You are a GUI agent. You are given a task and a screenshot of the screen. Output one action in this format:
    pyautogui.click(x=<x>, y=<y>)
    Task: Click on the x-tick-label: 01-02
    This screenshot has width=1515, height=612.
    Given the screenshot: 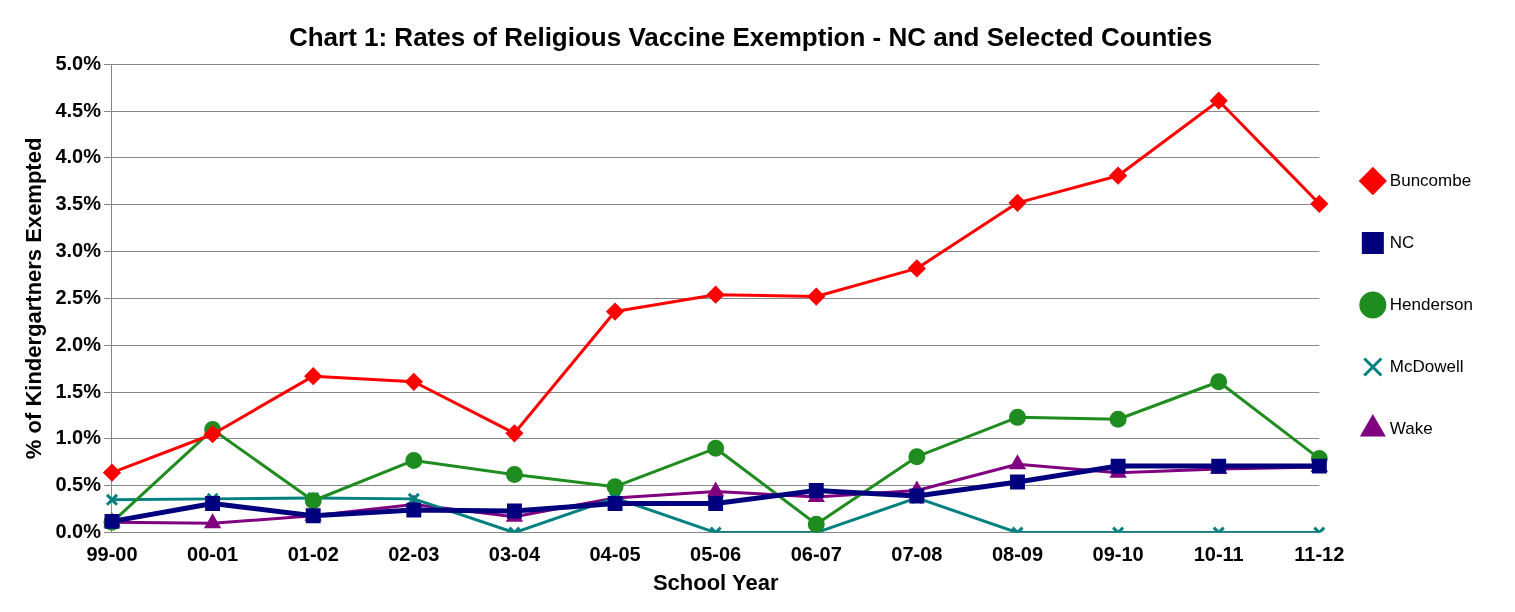 What is the action you would take?
    pyautogui.click(x=313, y=554)
    